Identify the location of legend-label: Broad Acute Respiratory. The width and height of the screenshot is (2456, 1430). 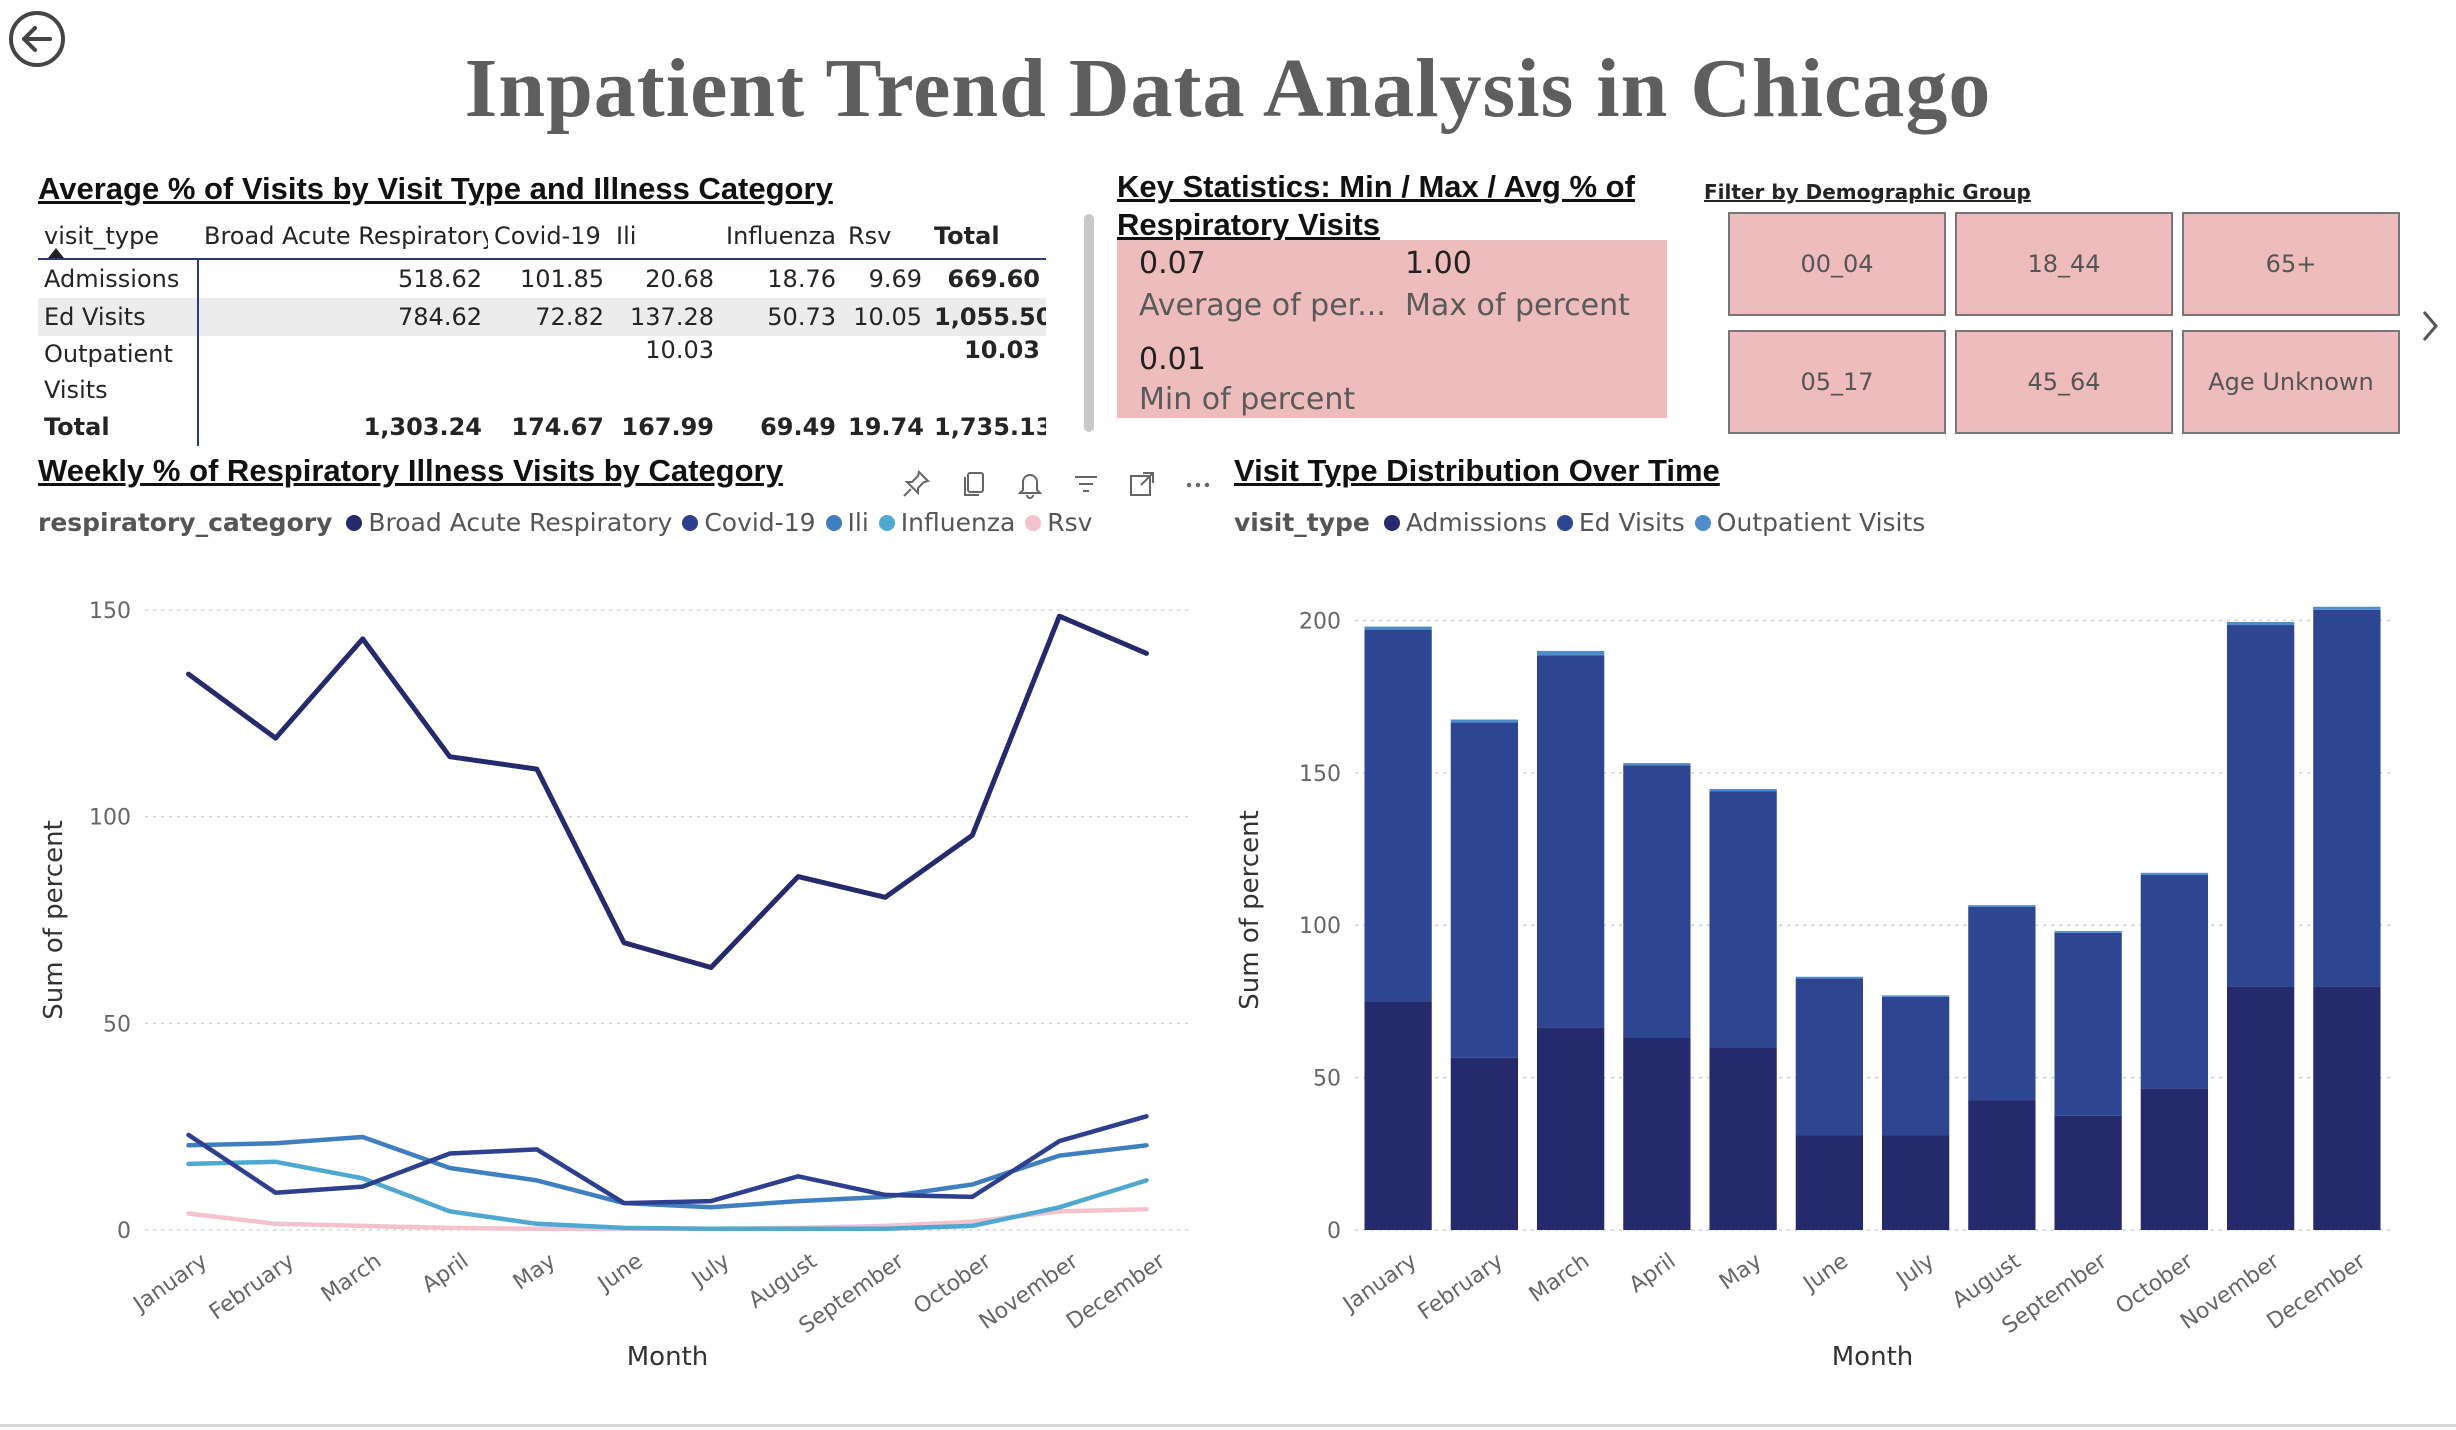
(520, 522).